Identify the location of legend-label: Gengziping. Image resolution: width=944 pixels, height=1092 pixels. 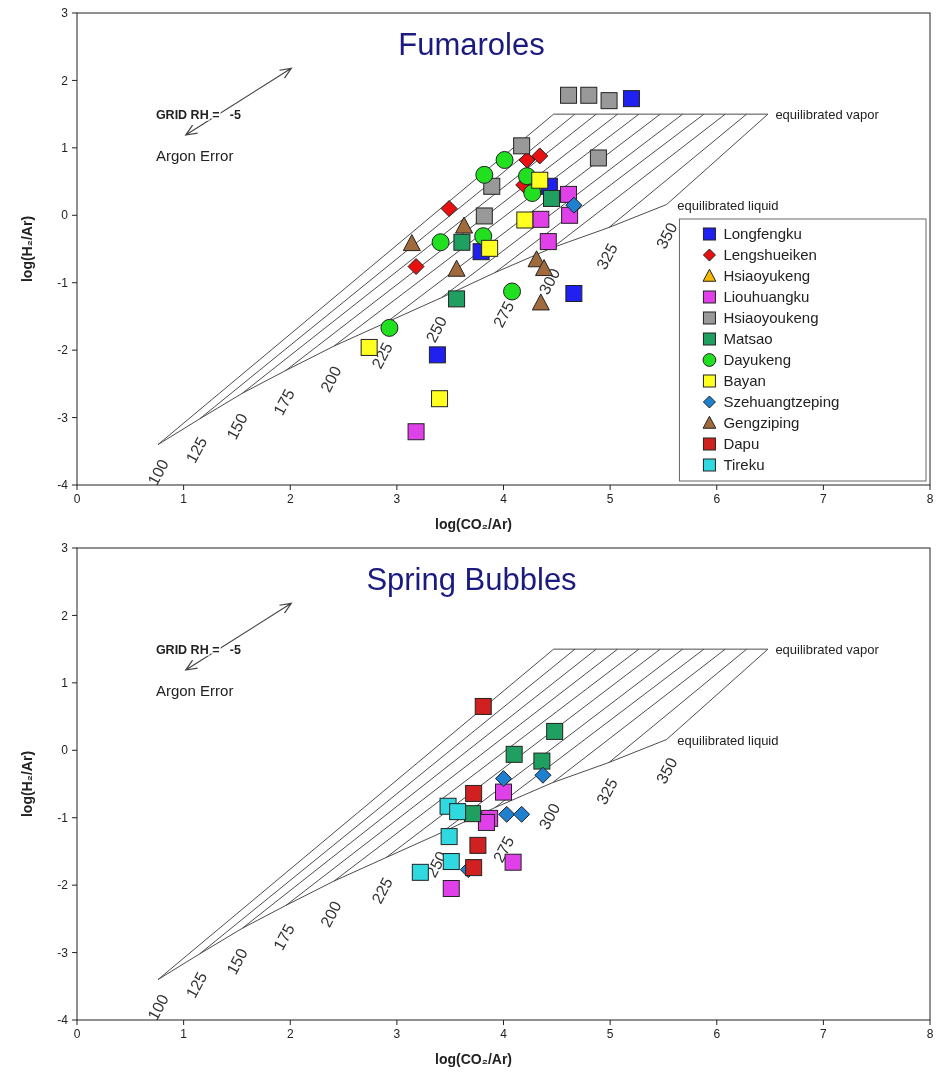
(761, 423).